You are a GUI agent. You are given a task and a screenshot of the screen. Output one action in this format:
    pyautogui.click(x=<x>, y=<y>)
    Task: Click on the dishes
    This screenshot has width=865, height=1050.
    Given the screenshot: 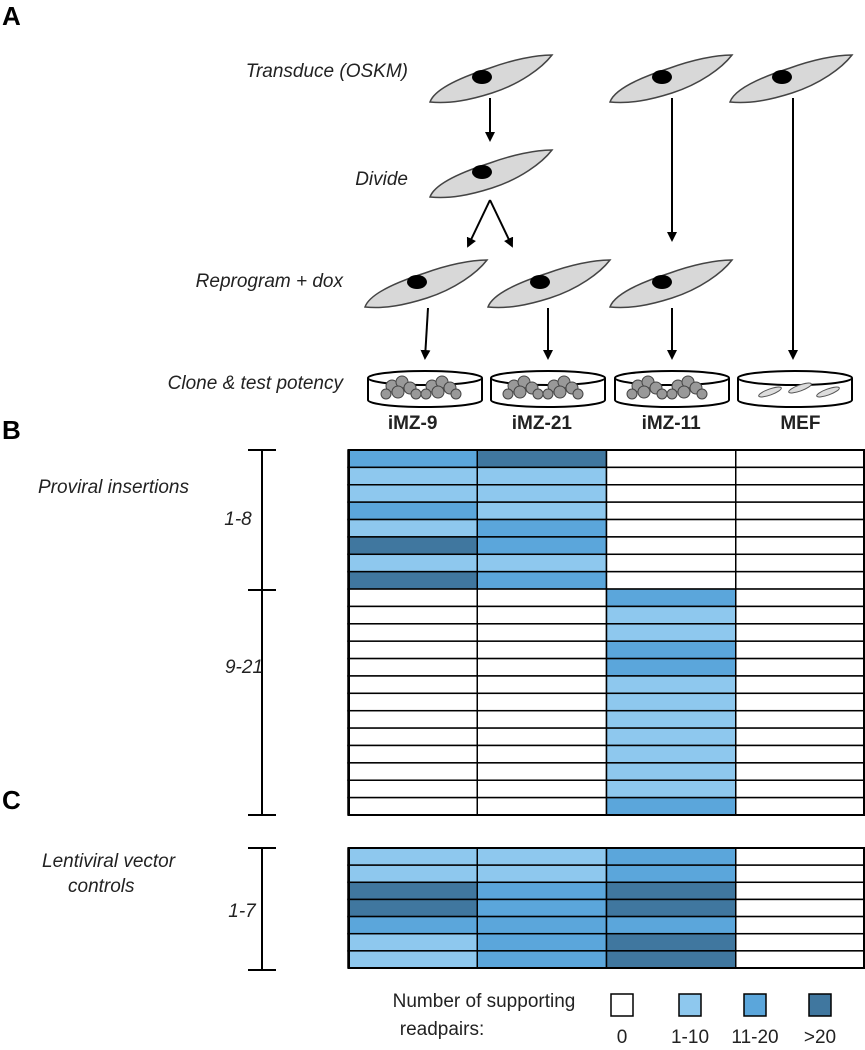 What is the action you would take?
    pyautogui.click(x=610, y=389)
    